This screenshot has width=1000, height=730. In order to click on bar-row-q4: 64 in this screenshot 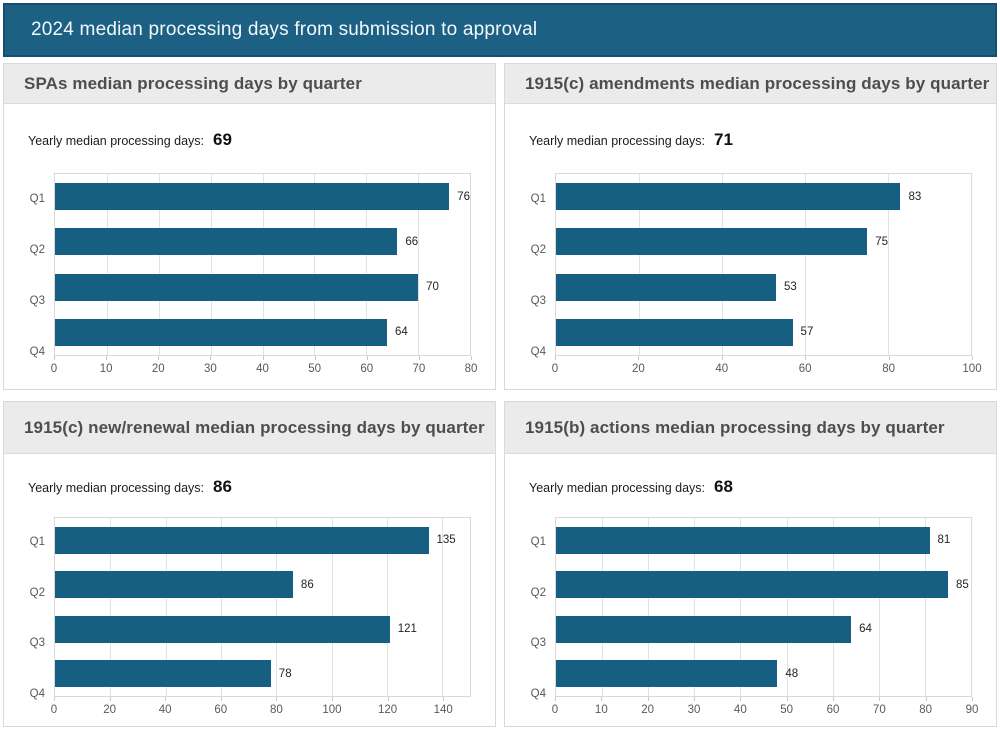, I will do `click(262, 332)`.